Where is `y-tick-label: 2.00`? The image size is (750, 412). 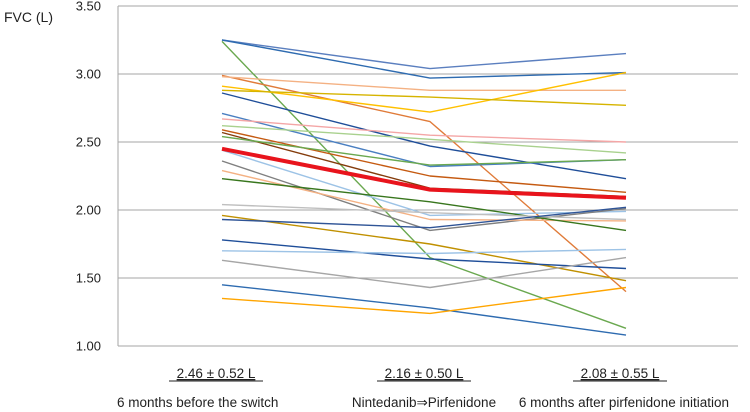 y-tick-label: 2.00 is located at coordinates (88, 210).